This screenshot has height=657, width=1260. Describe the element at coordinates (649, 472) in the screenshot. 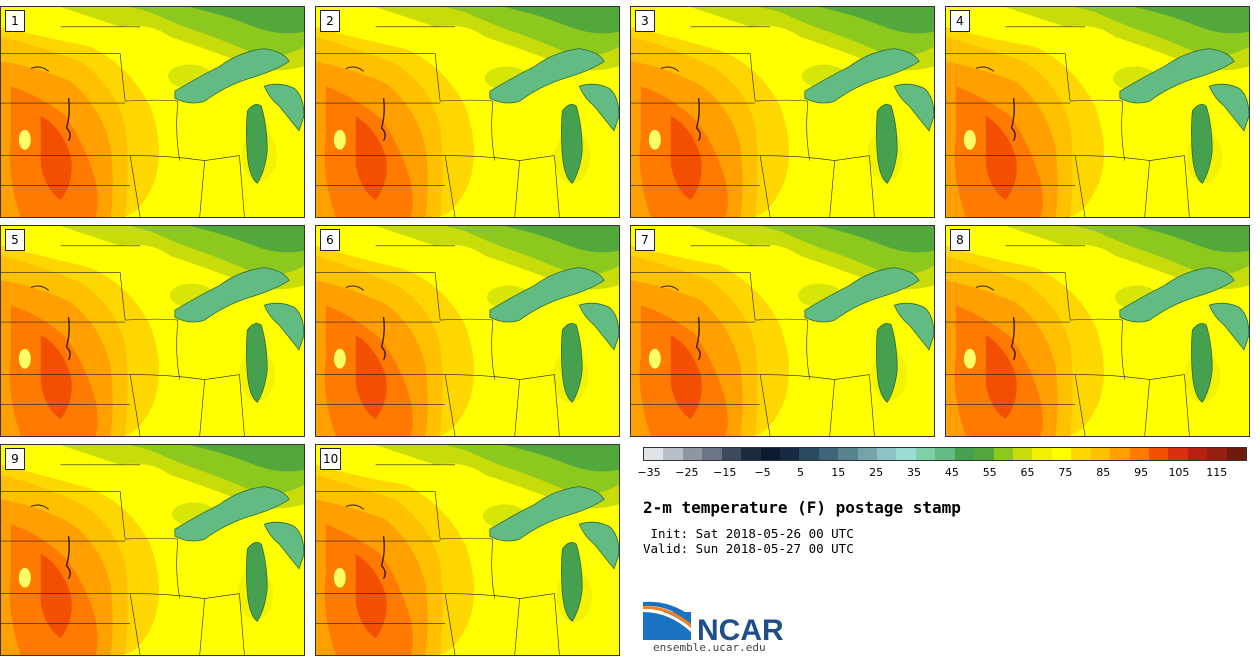

I see `colorbar-tick-label: −35` at that location.